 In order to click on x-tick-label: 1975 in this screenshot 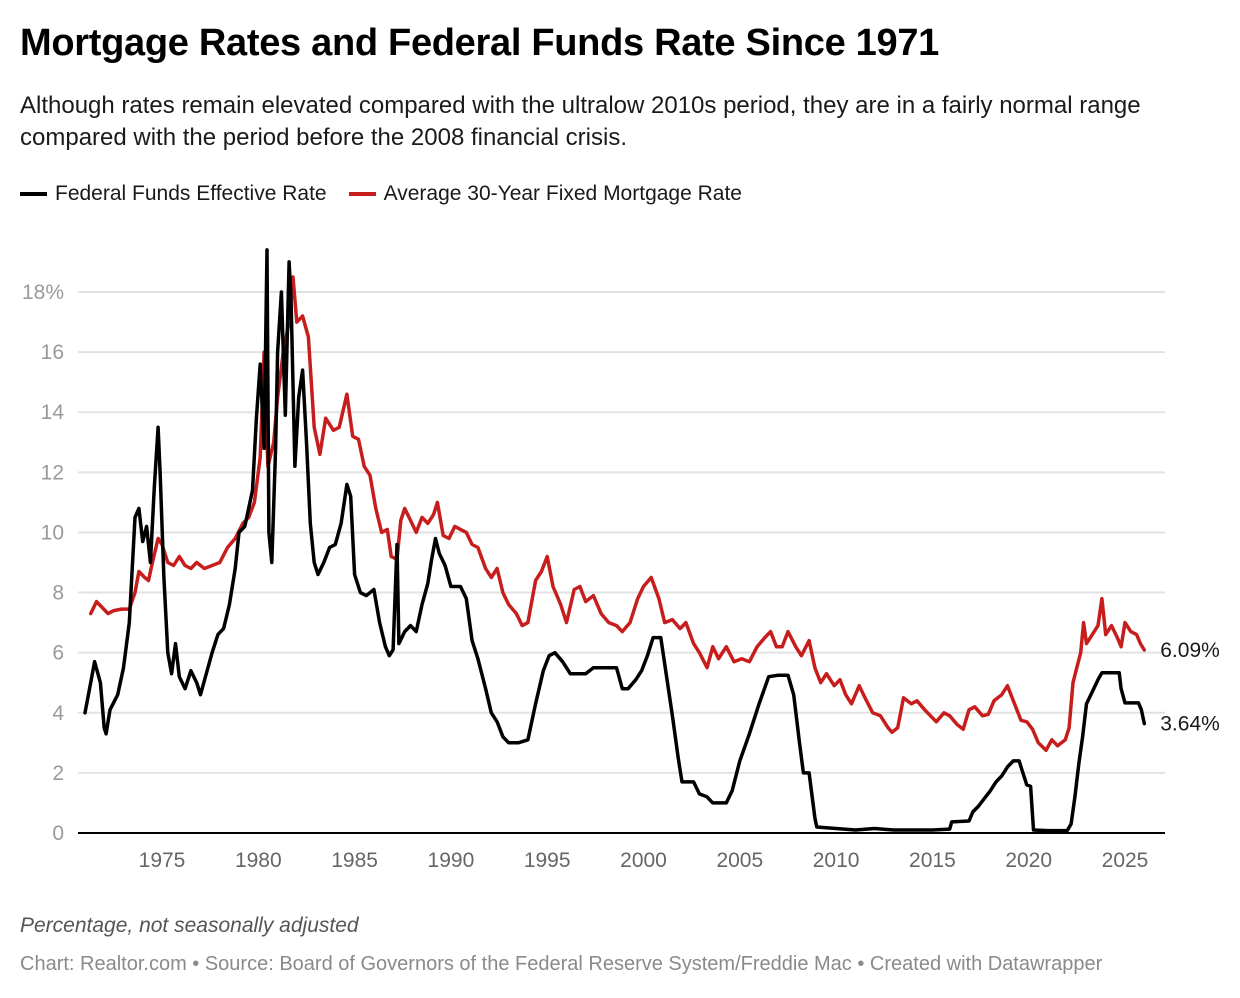, I will do `click(162, 860)`.